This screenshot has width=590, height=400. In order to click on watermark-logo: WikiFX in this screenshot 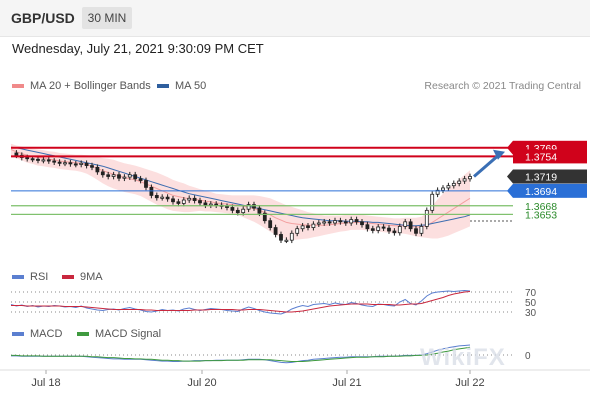, I will do `click(463, 358)`.